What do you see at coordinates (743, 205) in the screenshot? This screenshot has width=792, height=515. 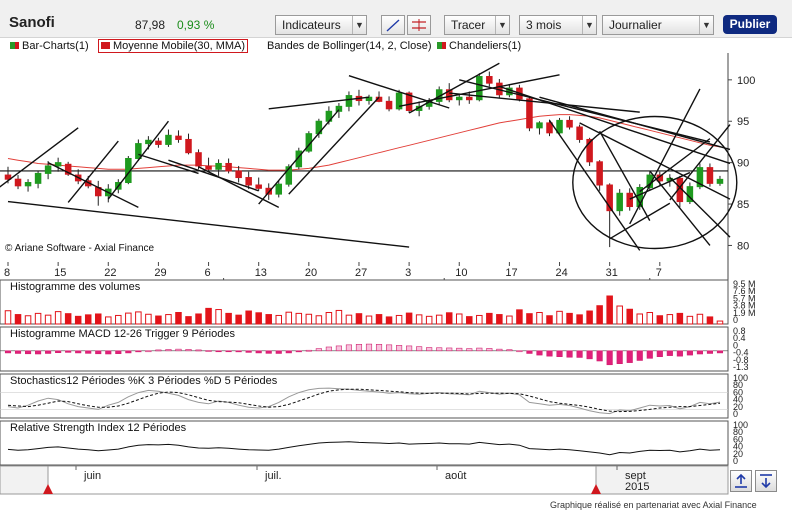 I see `price-tick-label: 85` at bounding box center [743, 205].